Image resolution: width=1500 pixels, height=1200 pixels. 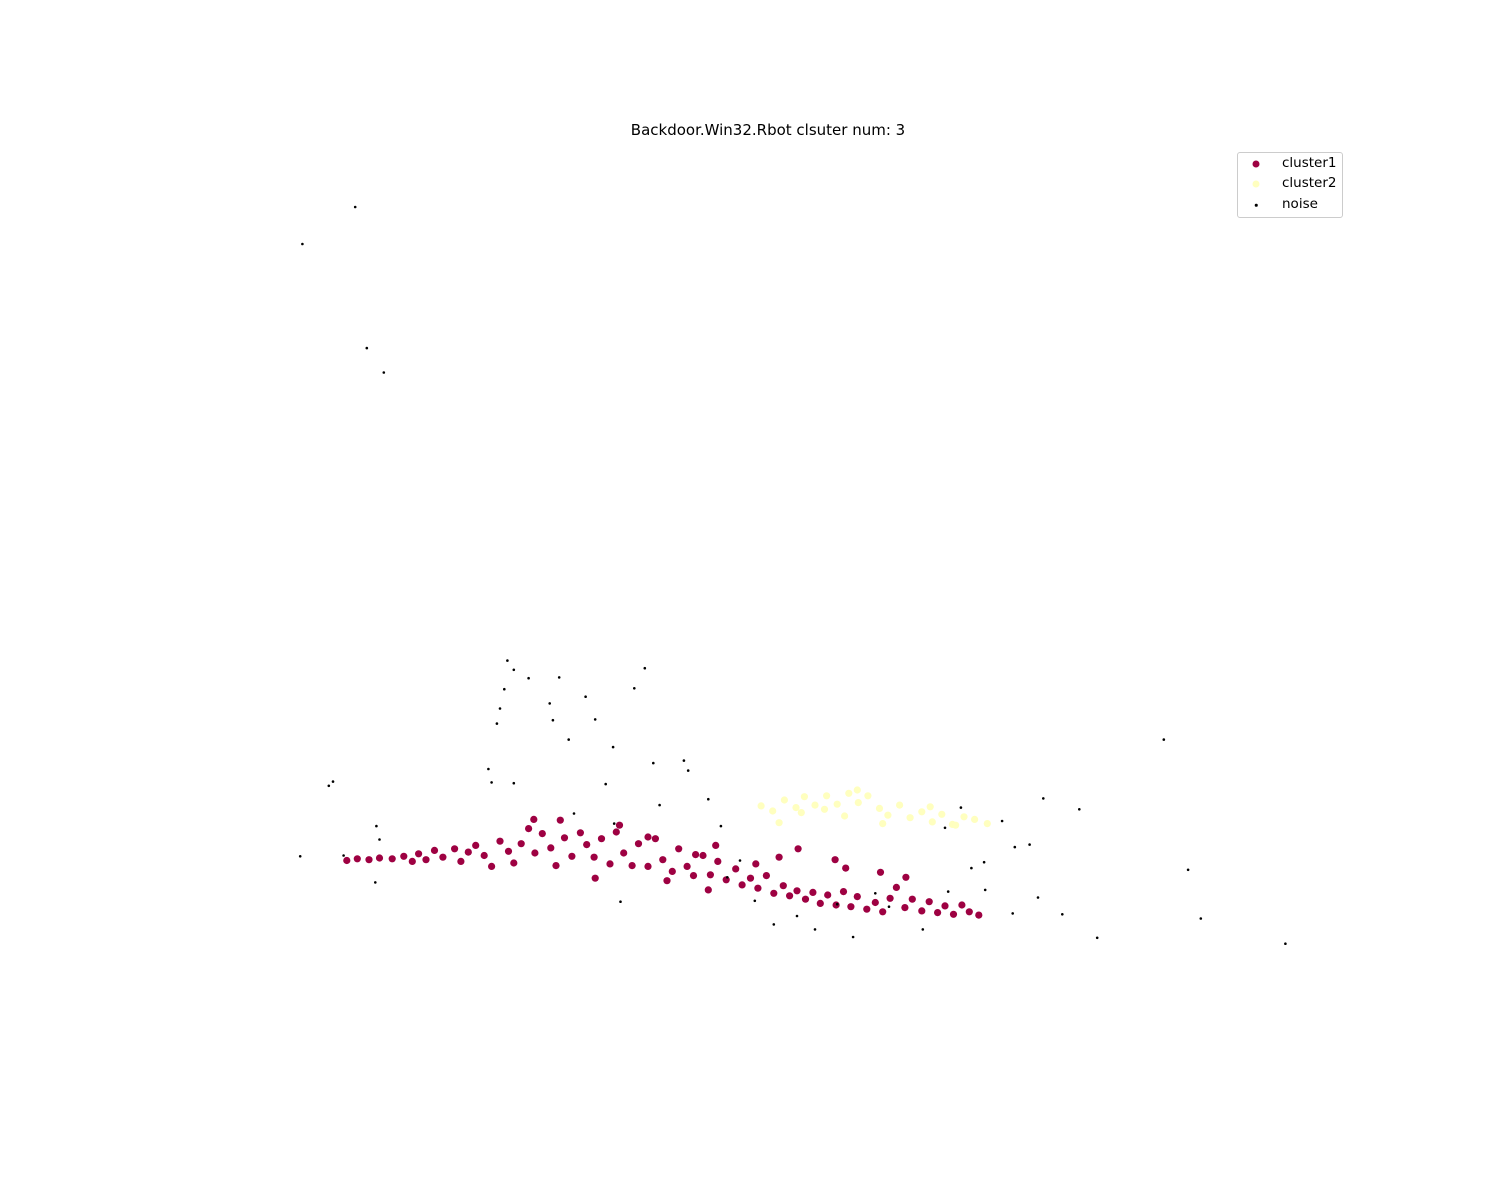 I want to click on chart-title: Backdoor.Win32.Rbot clsuter num: 3, so click(x=768, y=130).